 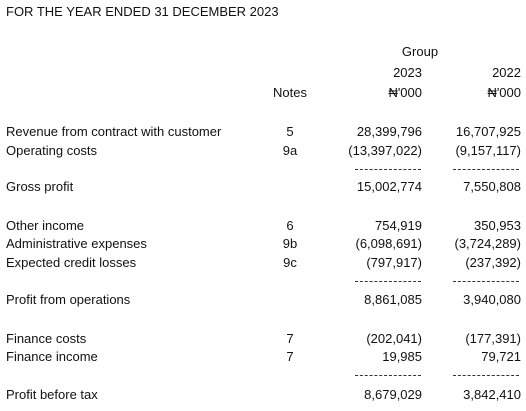 What do you see at coordinates (393, 394) in the screenshot?
I see `value: 8,679,029` at bounding box center [393, 394].